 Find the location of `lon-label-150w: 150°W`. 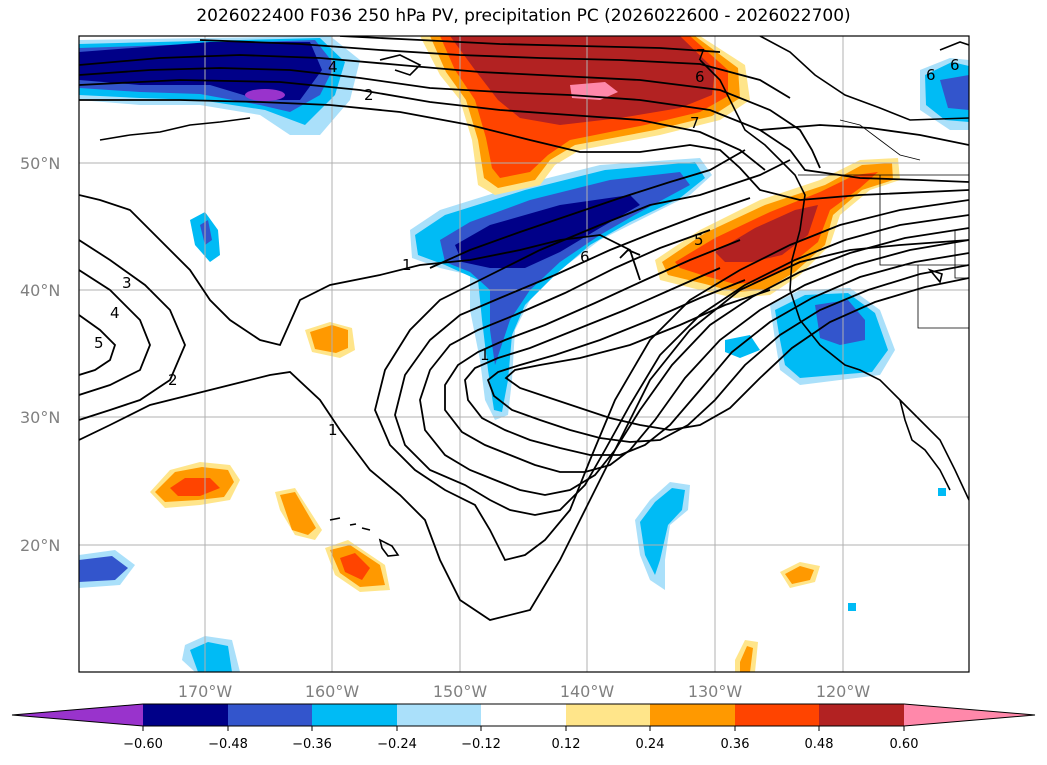

lon-label-150w: 150°W is located at coordinates (460, 691).